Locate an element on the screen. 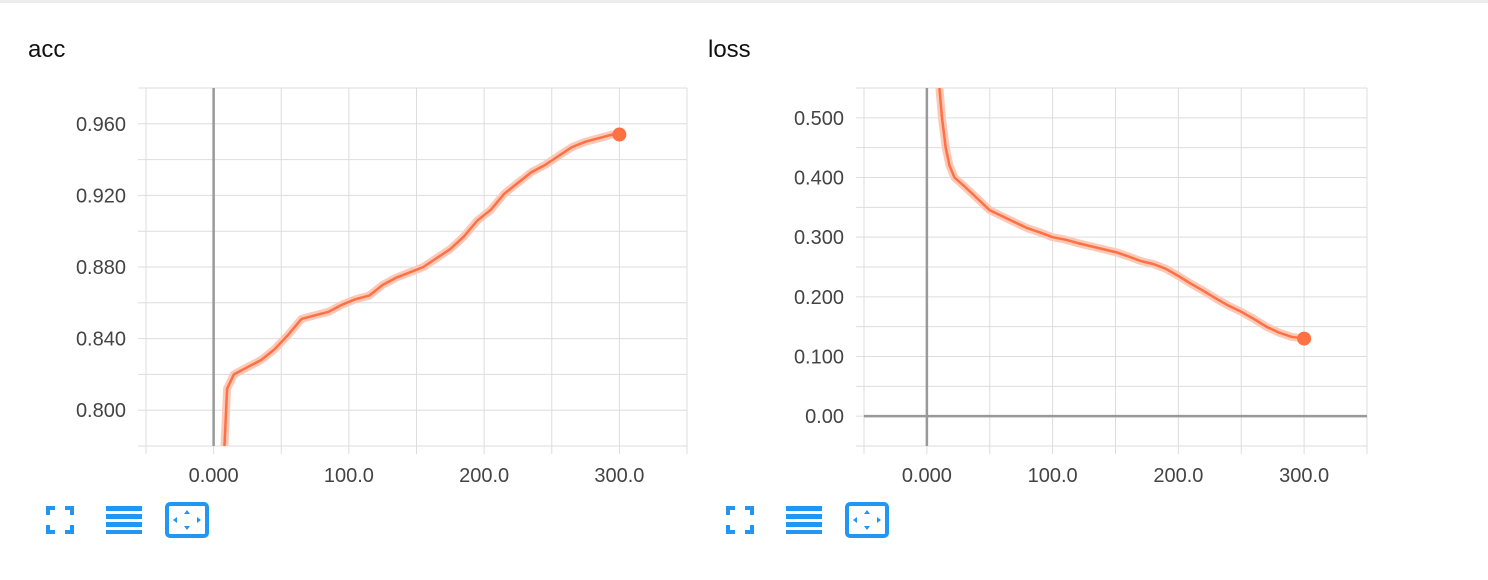 Image resolution: width=1488 pixels, height=580 pixels. y-tick-label: 0.800 is located at coordinates (101, 411).